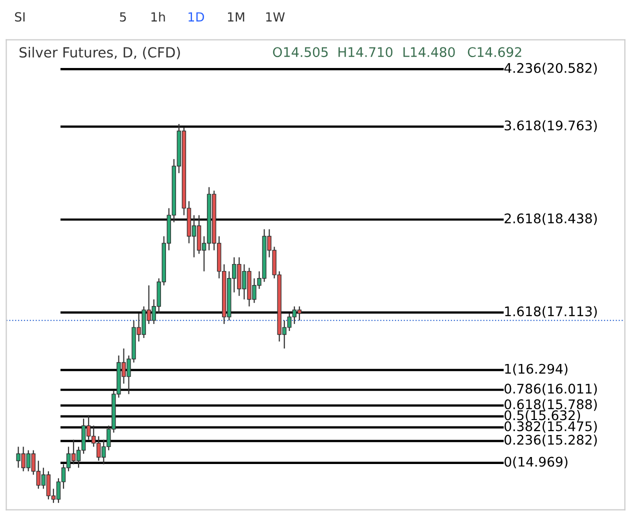 The width and height of the screenshot is (628, 524). Describe the element at coordinates (550, 68) in the screenshot. I see `ref-line-label: 4.236(20.582)` at that location.